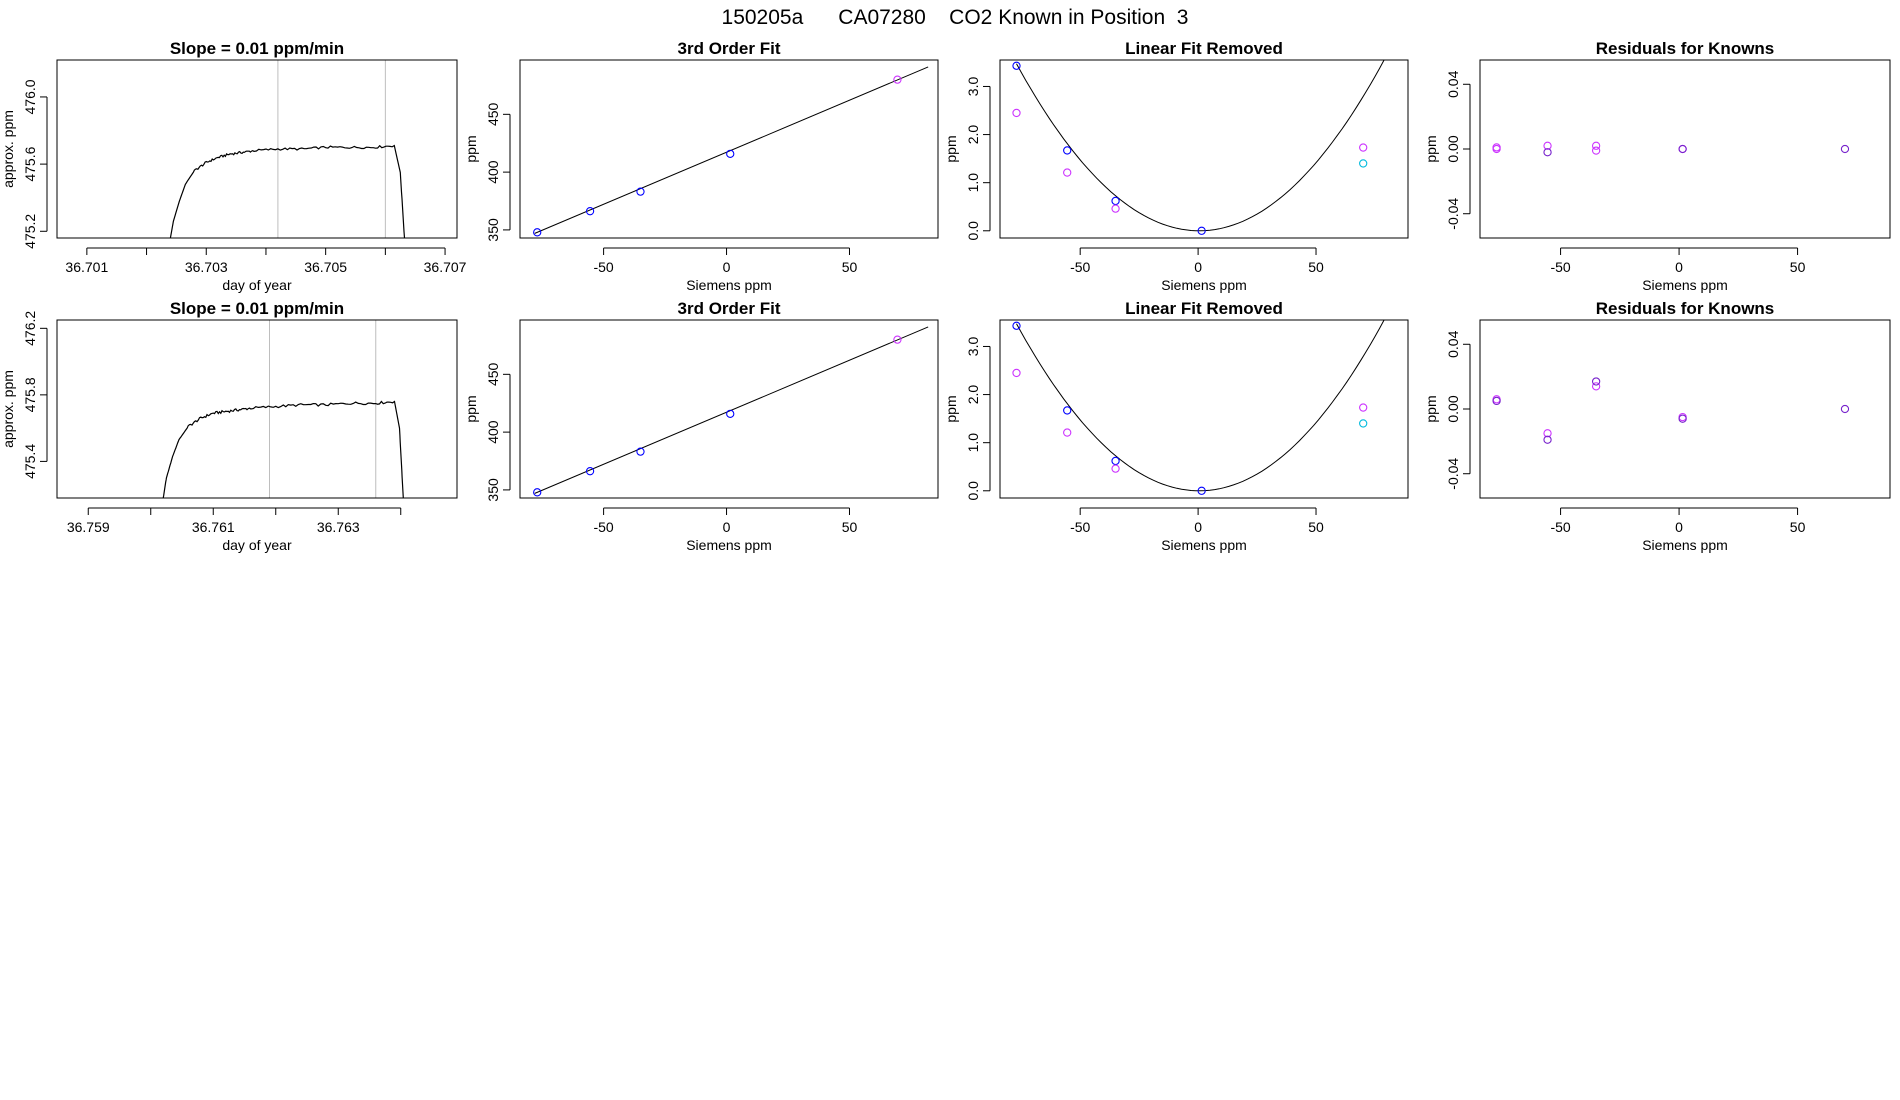 This screenshot has width=1900, height=1100. What do you see at coordinates (8, 409) in the screenshot?
I see `y-axis-label: approx. ppm` at bounding box center [8, 409].